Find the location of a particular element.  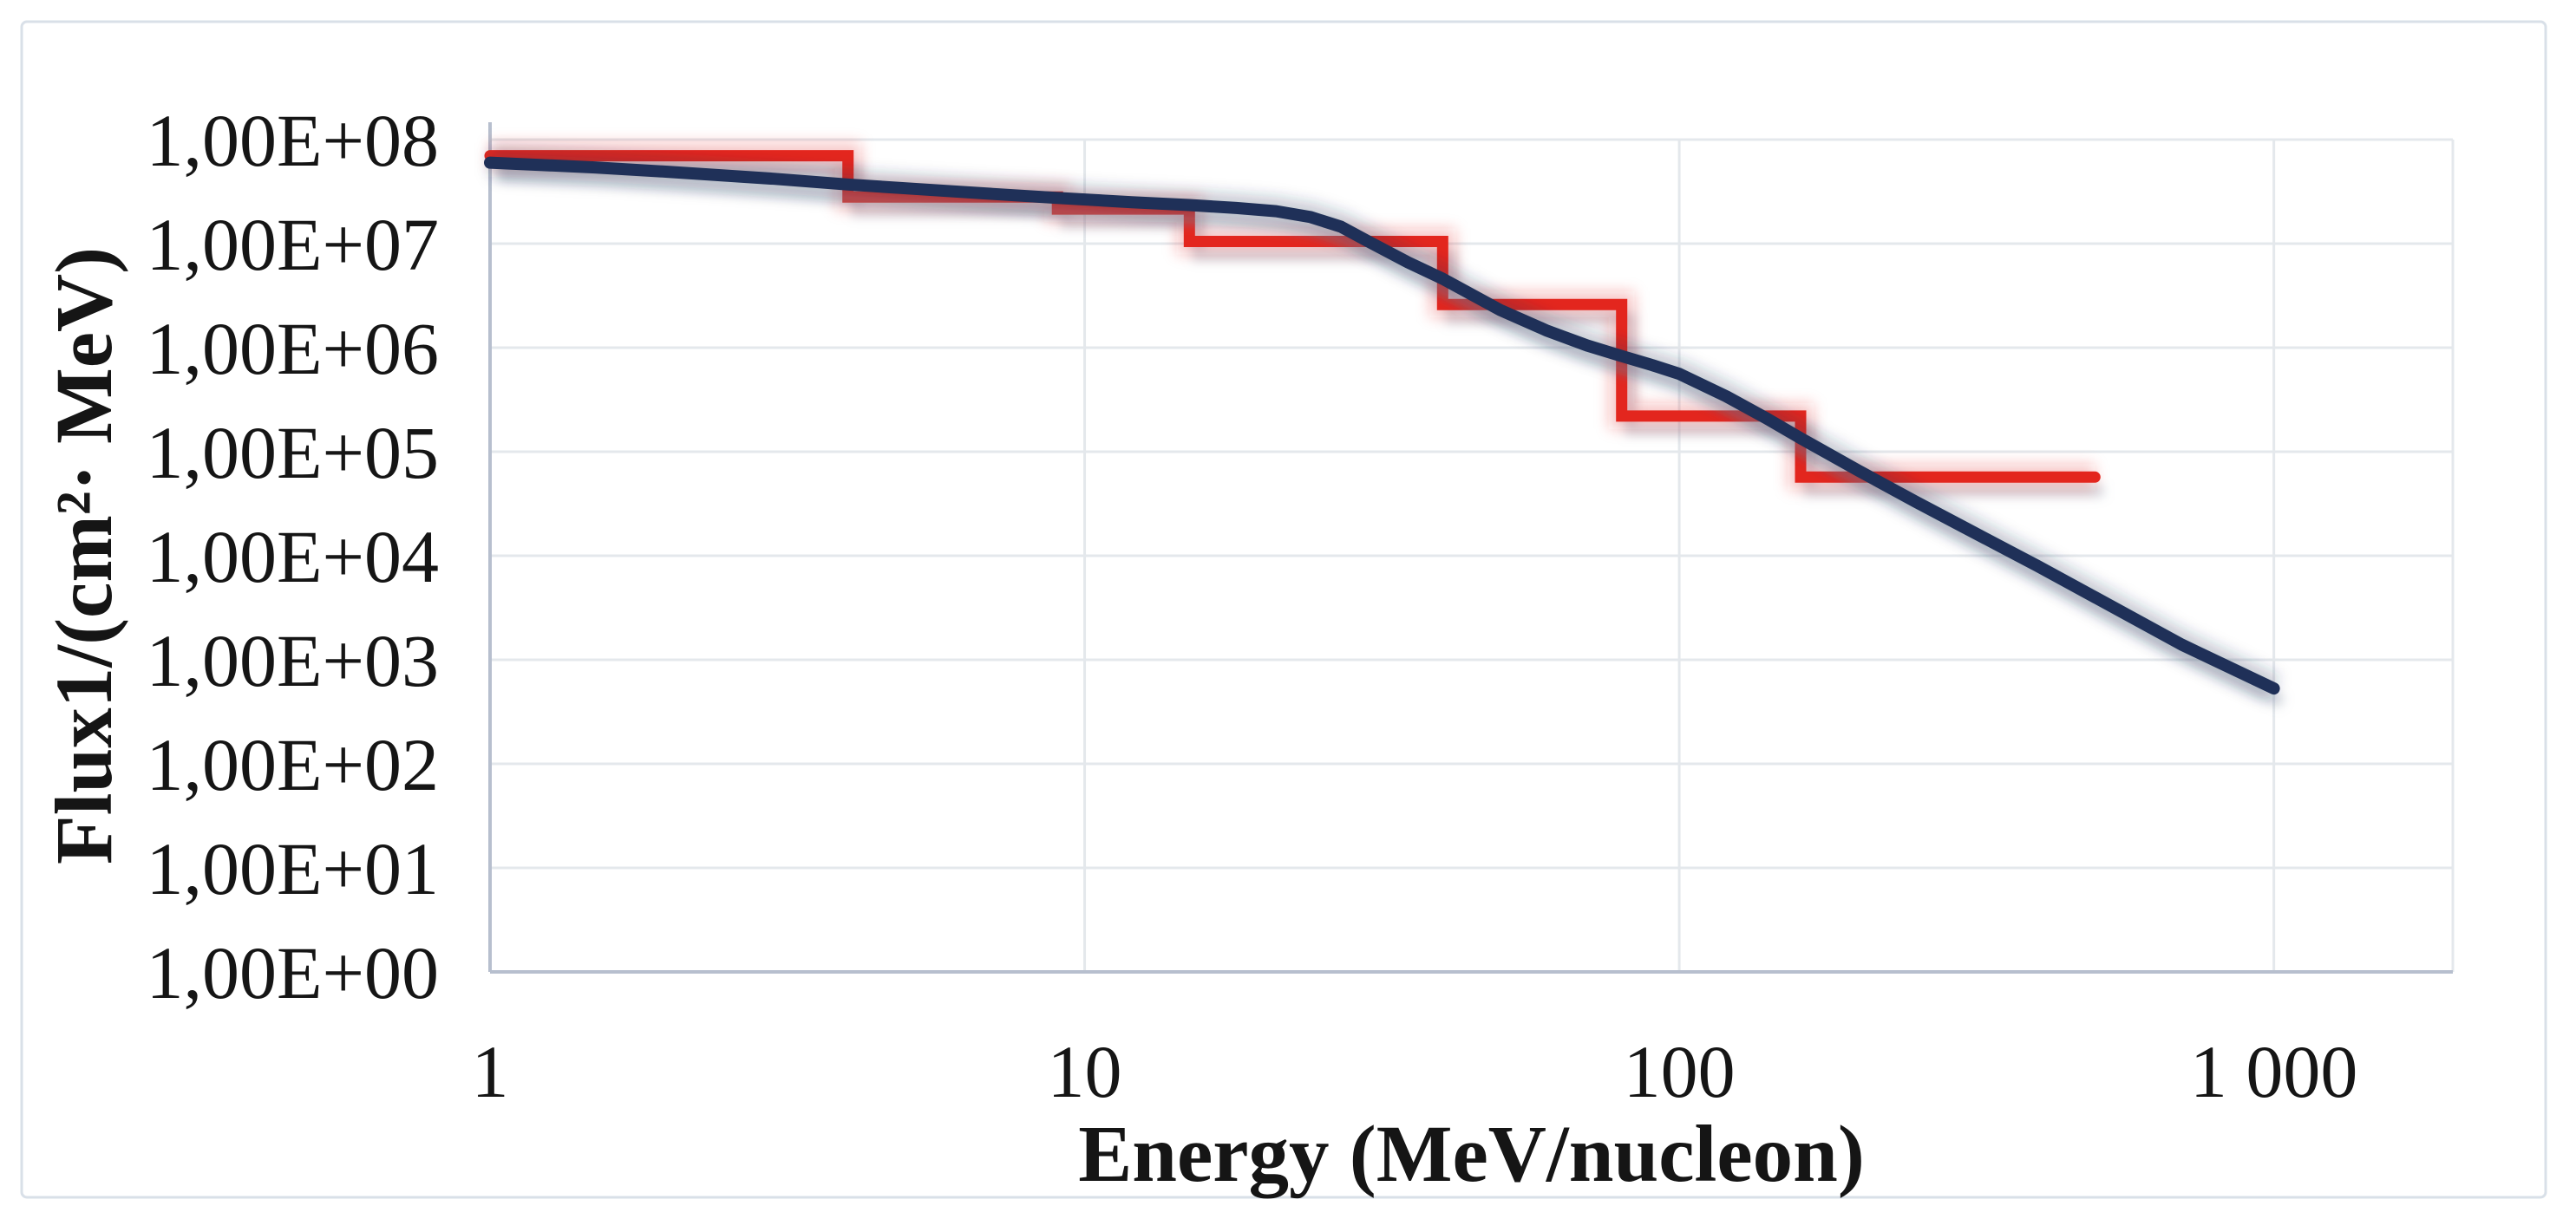

y-tick-label: 1,00E+08 is located at coordinates (292, 140).